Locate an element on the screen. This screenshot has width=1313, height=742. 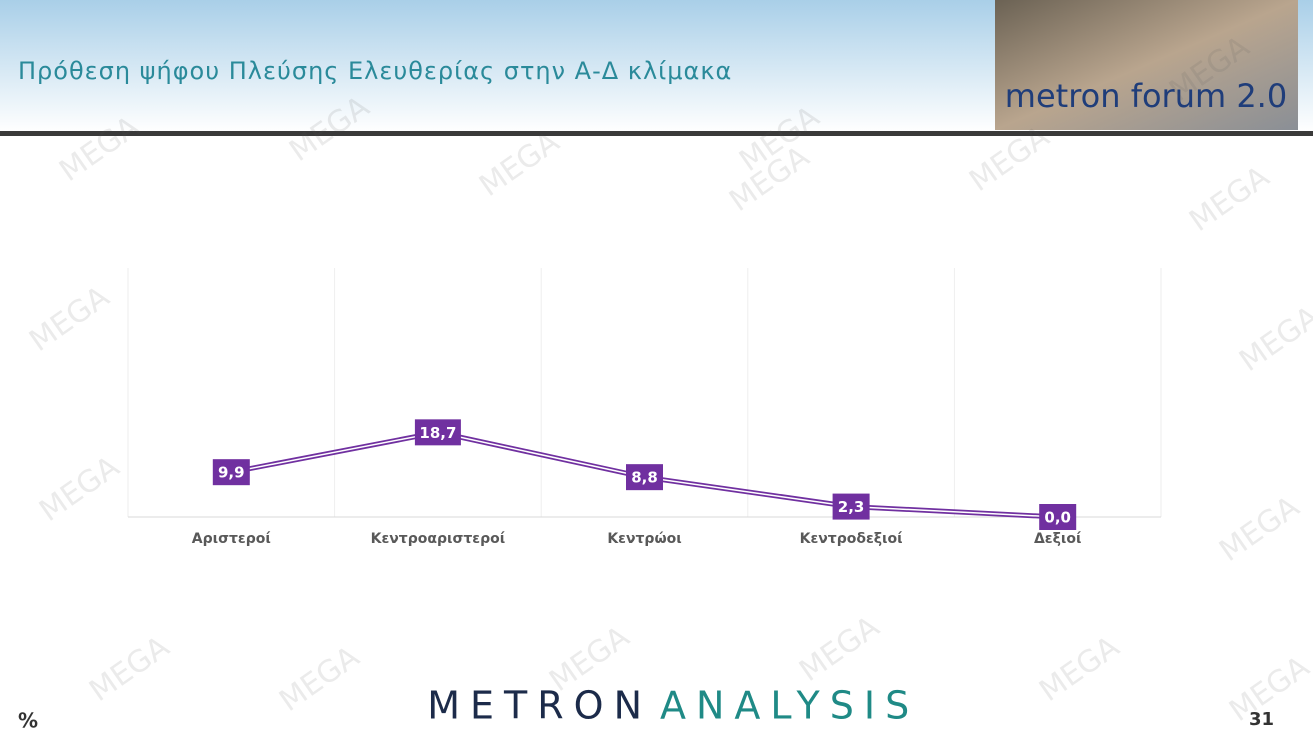
logo-right: ANALYSIS is located at coordinates (789, 706).